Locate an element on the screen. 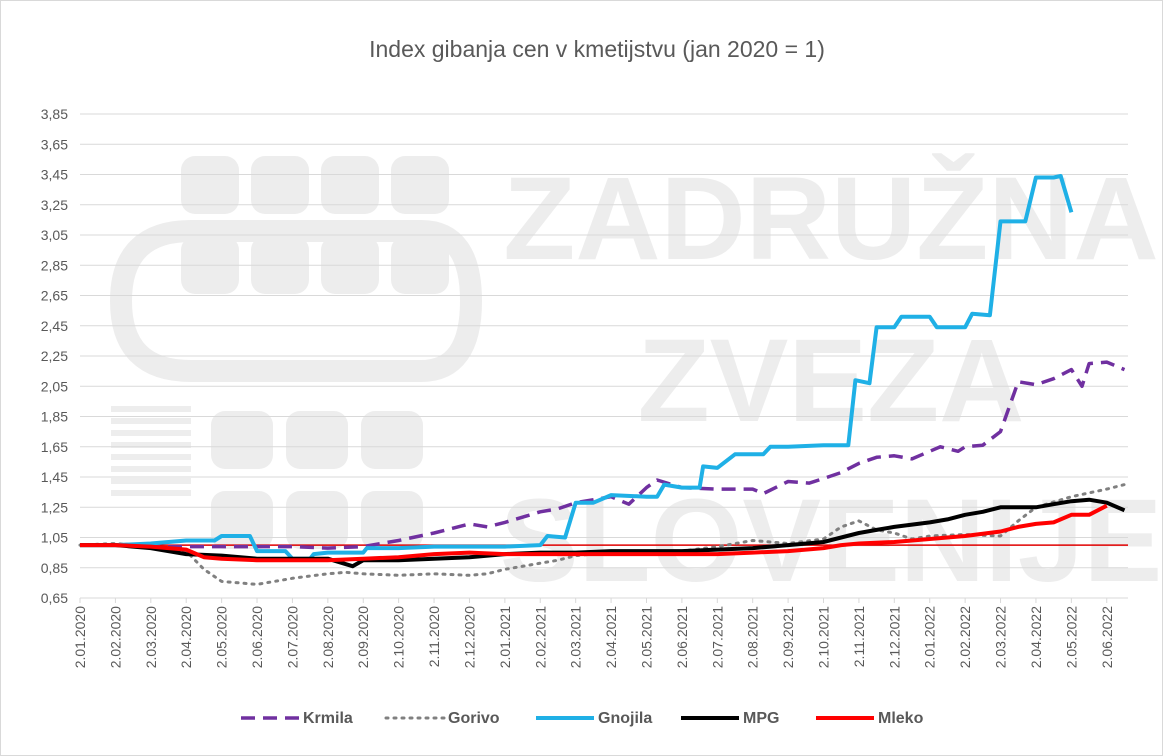 Image resolution: width=1163 pixels, height=756 pixels. legend-label: Krmila is located at coordinates (328, 718).